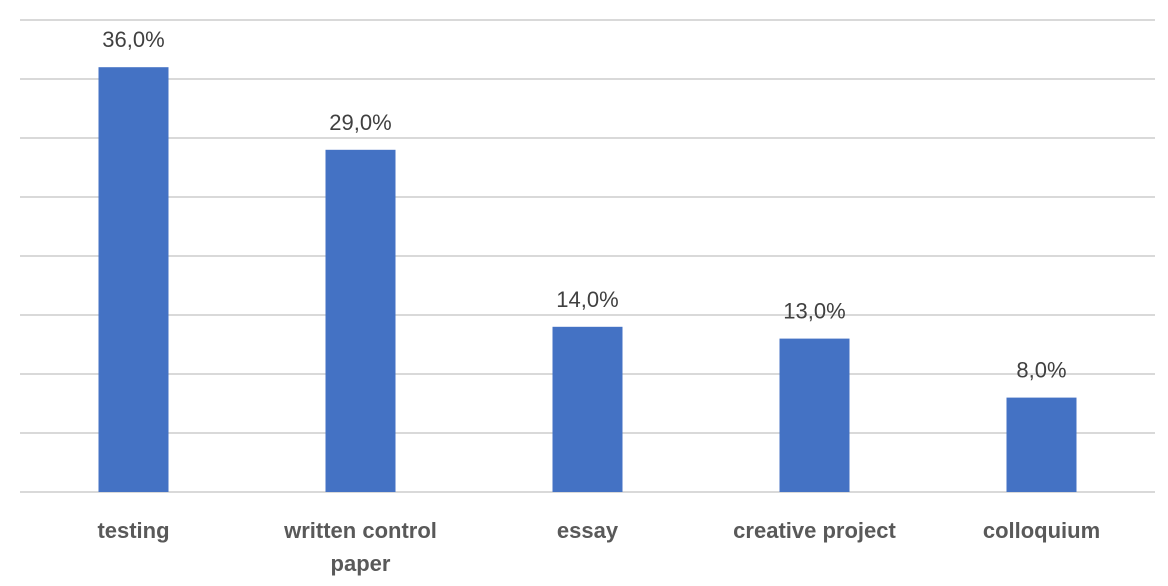 Image resolution: width=1168 pixels, height=586 pixels. I want to click on x-tick-label: colloquium, so click(1041, 530).